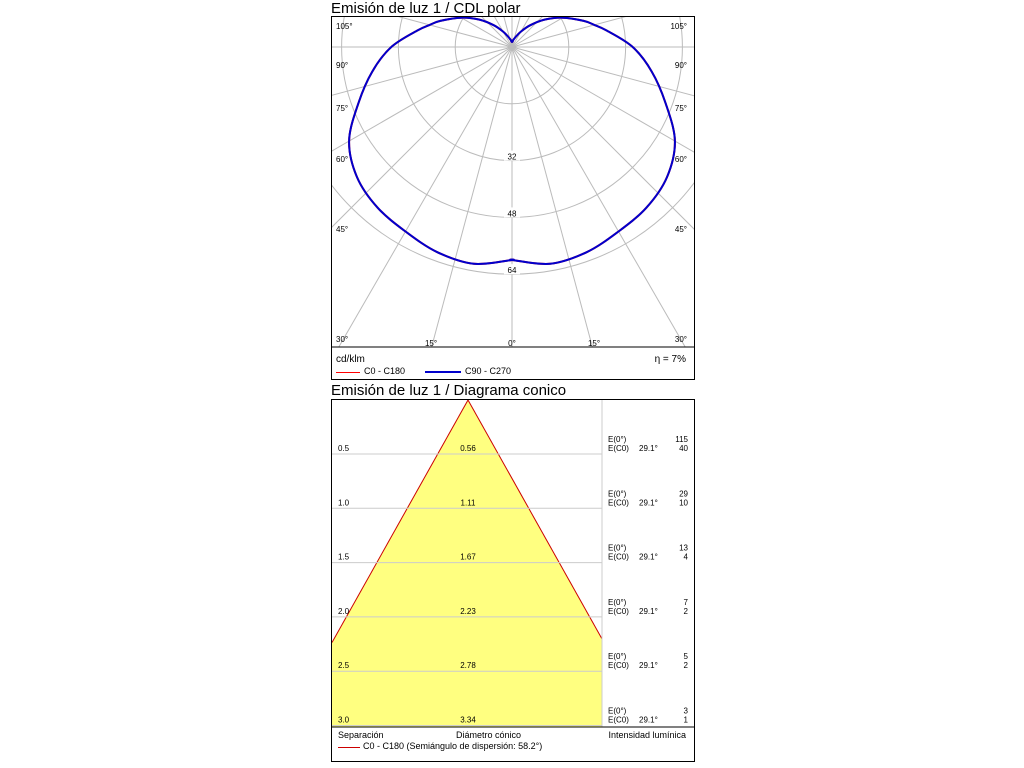 The width and height of the screenshot is (1024, 768). I want to click on cone-e0-value: 13, so click(683, 548).